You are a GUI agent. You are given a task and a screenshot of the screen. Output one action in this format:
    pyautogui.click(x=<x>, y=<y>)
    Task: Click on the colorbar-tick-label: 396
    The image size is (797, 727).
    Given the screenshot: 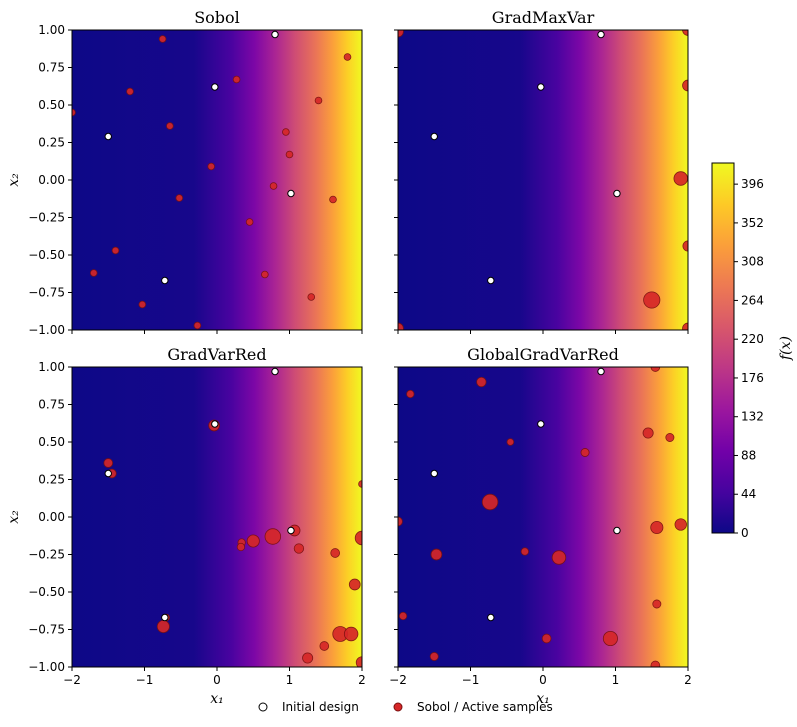 What is the action you would take?
    pyautogui.click(x=752, y=184)
    